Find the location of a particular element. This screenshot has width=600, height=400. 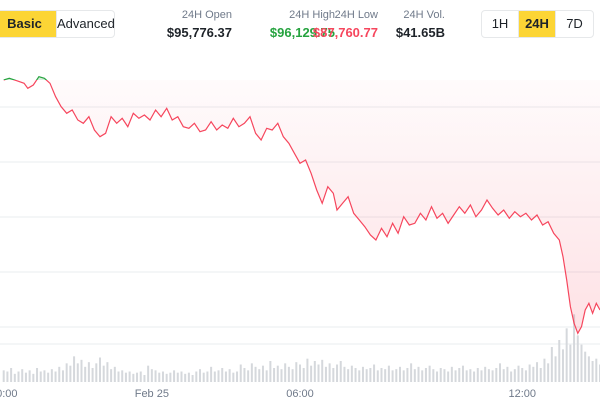

advanced-view-button: Advanced is located at coordinates (86, 23).